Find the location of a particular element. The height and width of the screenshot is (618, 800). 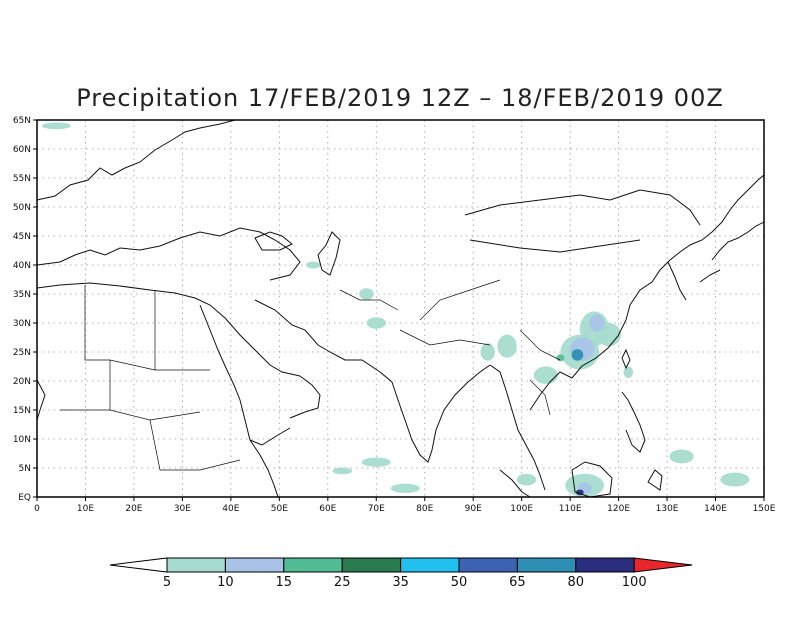

lat-tick-label: 10N is located at coordinates (22, 440).